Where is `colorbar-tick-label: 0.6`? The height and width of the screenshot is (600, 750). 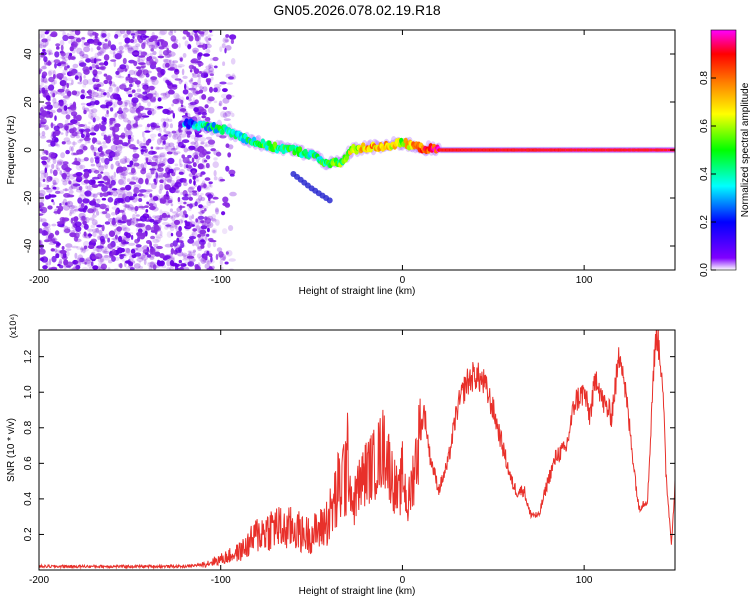
colorbar-tick-label: 0.6 is located at coordinates (704, 126).